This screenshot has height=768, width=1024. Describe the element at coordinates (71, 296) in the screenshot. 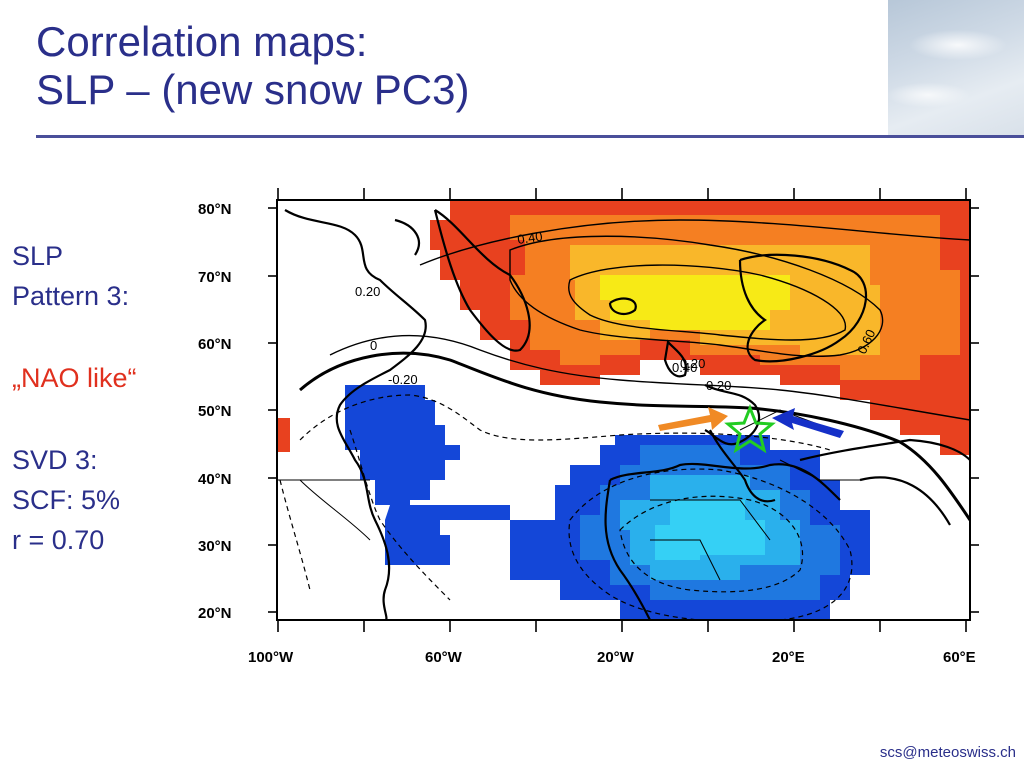

I see `note-pattern: Pattern 3:` at that location.